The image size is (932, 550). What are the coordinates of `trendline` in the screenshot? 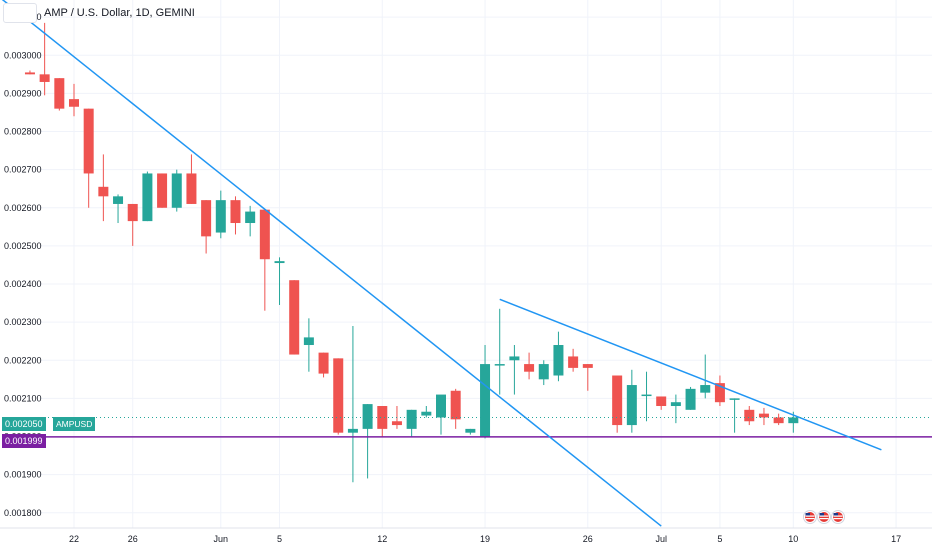 It's located at (690, 374).